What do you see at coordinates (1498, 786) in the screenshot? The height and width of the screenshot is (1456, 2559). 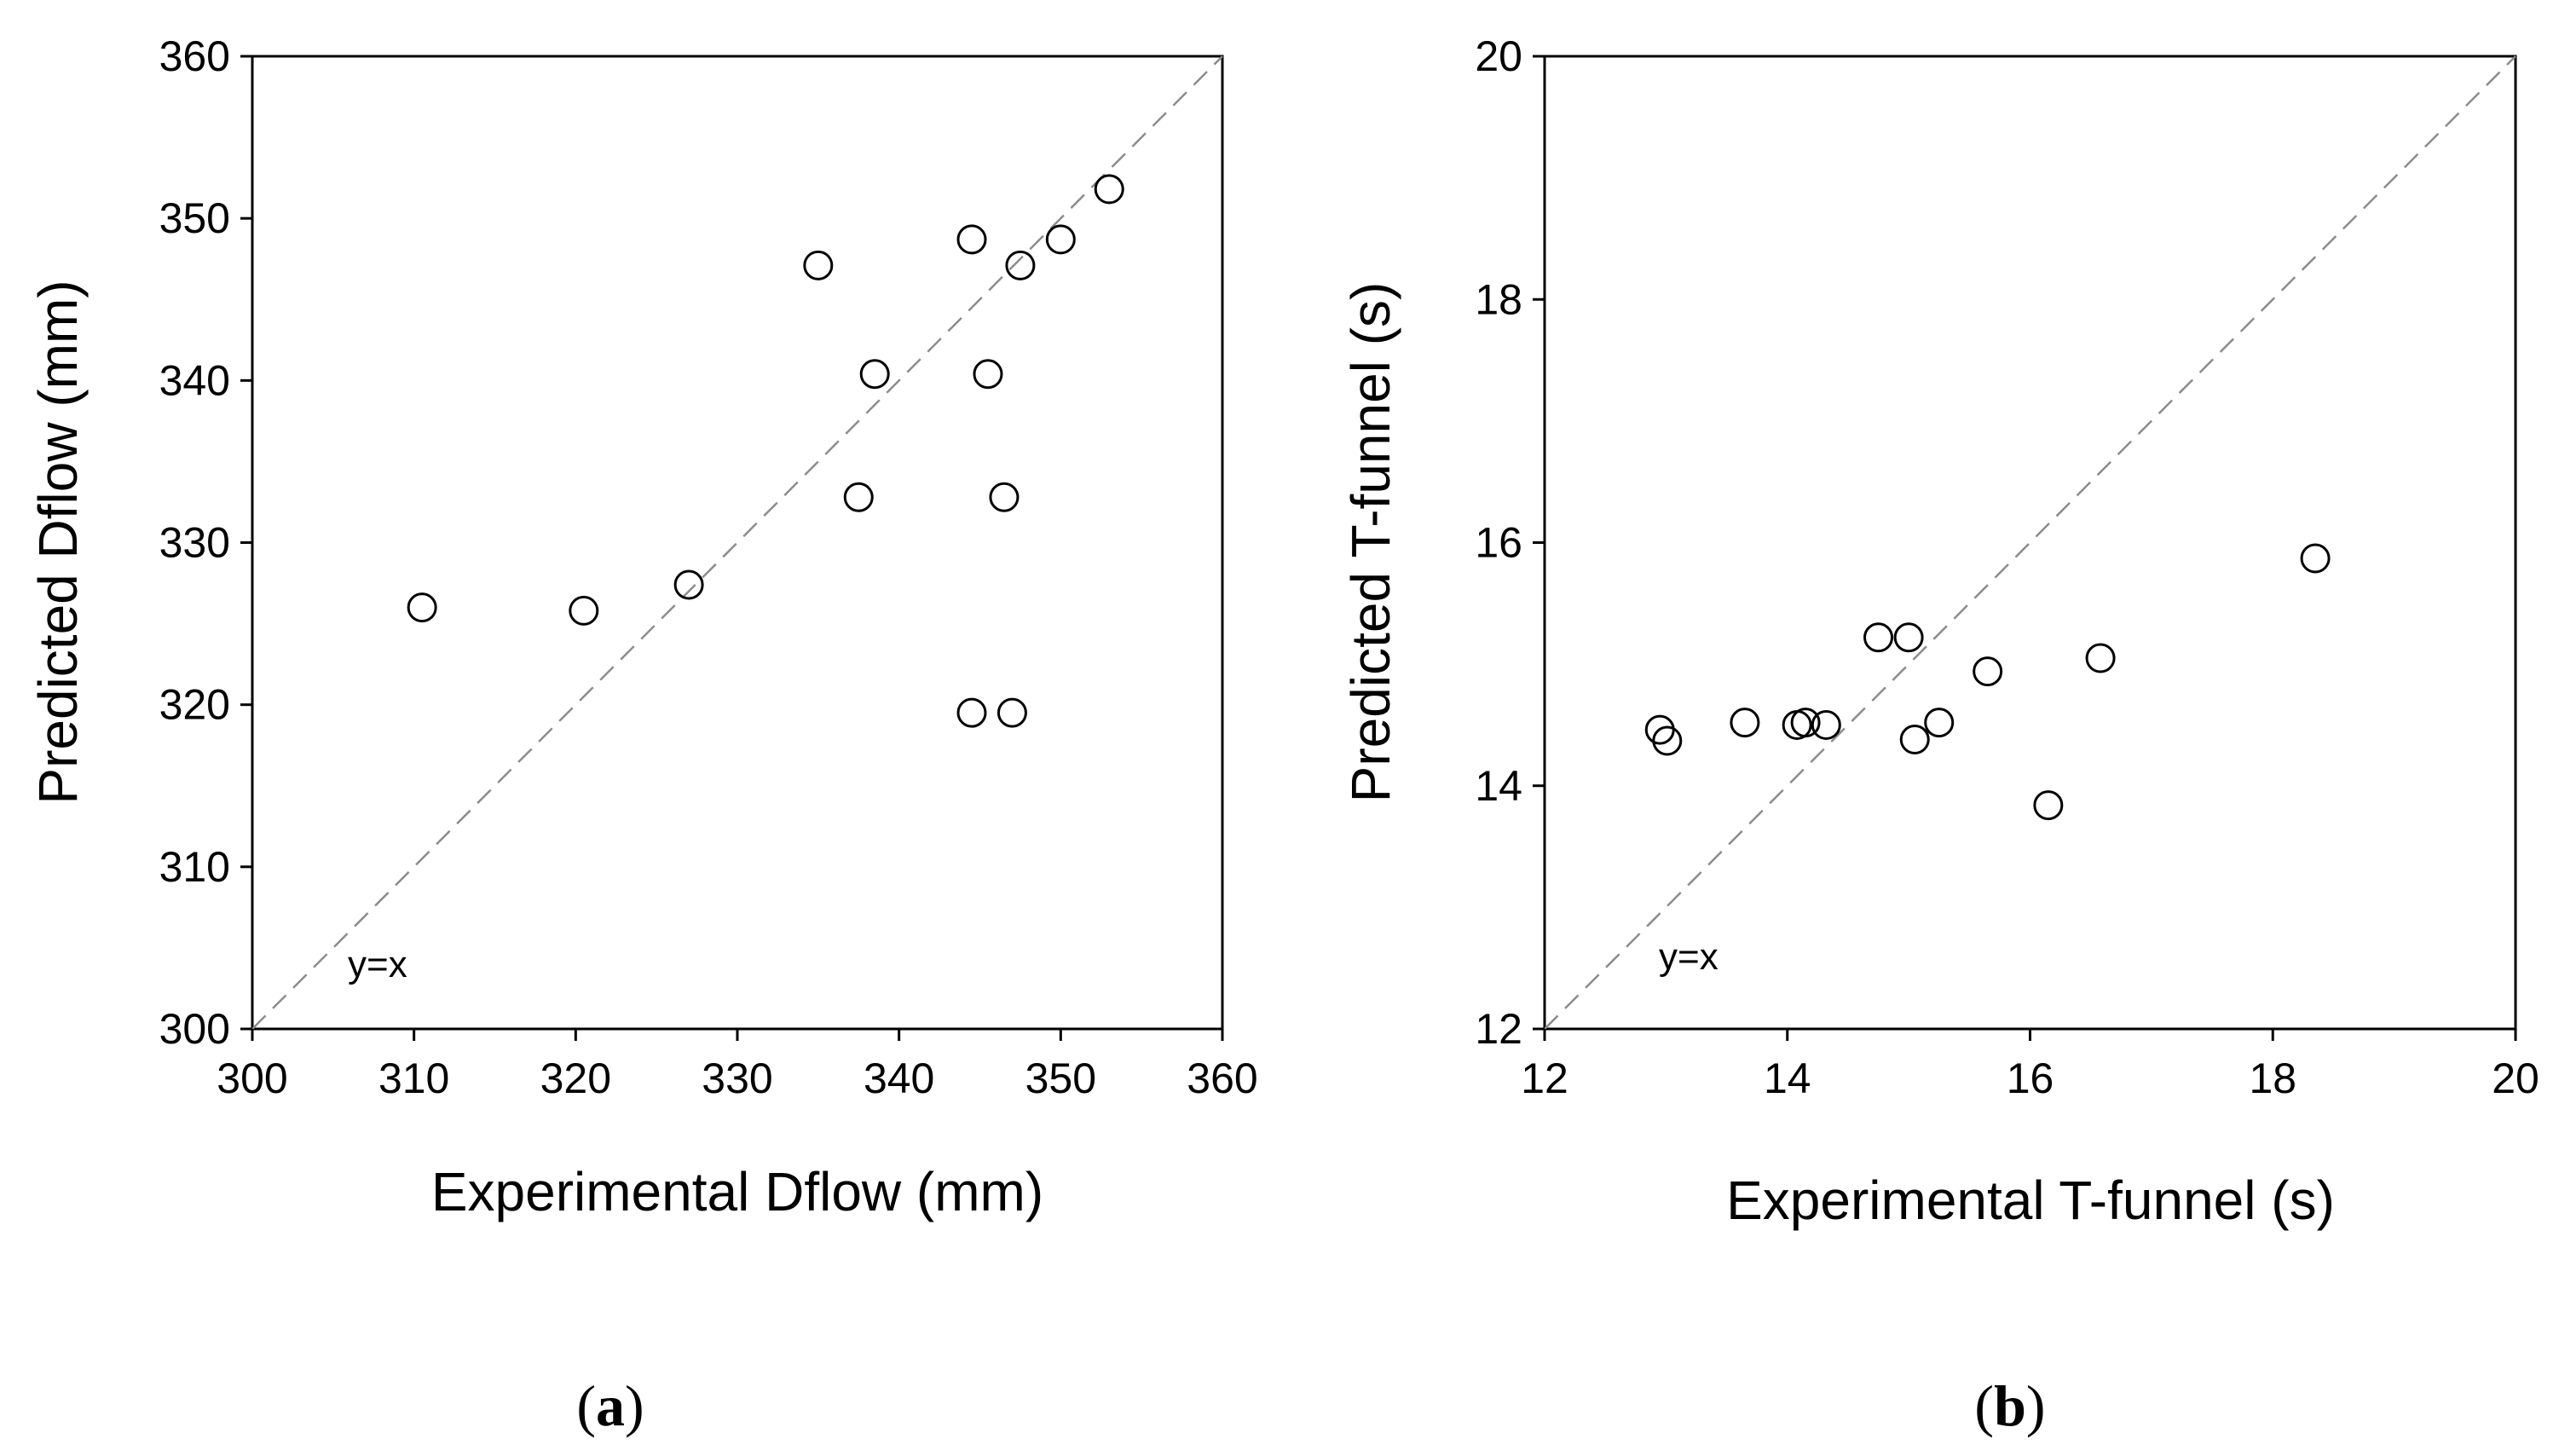 I see `y-tick-label-b-1: 14` at bounding box center [1498, 786].